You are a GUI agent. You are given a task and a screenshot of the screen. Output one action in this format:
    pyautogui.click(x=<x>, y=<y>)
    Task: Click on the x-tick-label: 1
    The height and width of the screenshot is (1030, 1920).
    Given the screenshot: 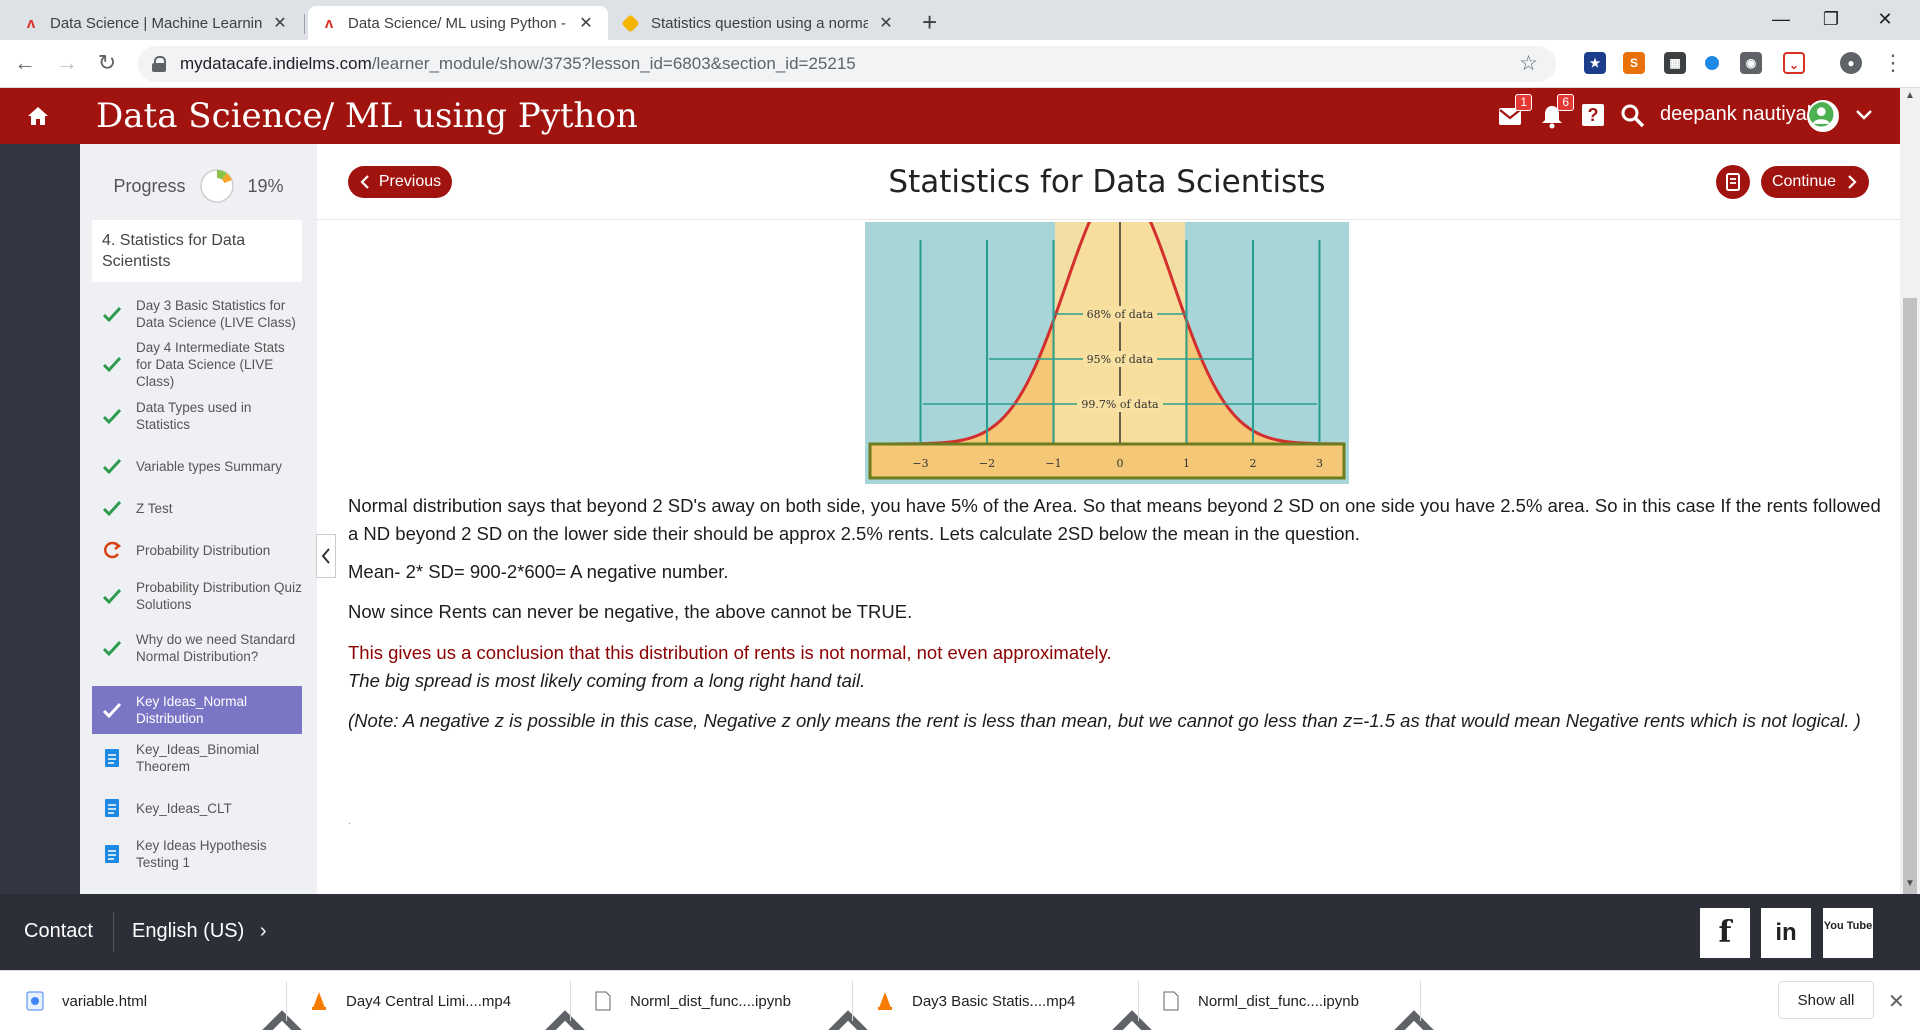 What is the action you would take?
    pyautogui.click(x=1186, y=463)
    